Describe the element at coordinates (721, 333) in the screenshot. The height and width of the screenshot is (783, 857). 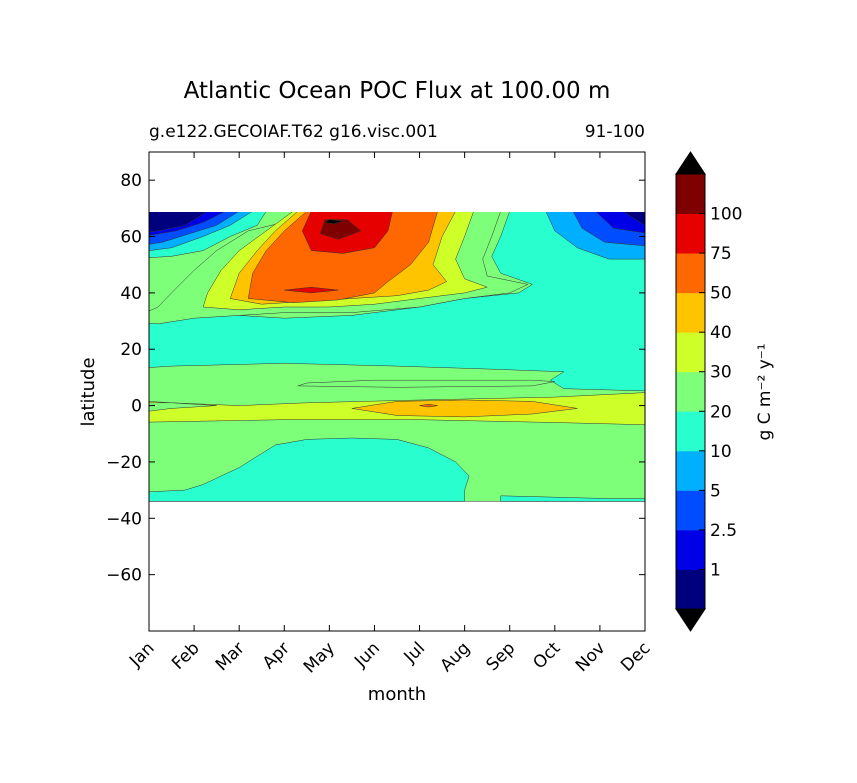
I see `colorbar-tick-label: 40` at that location.